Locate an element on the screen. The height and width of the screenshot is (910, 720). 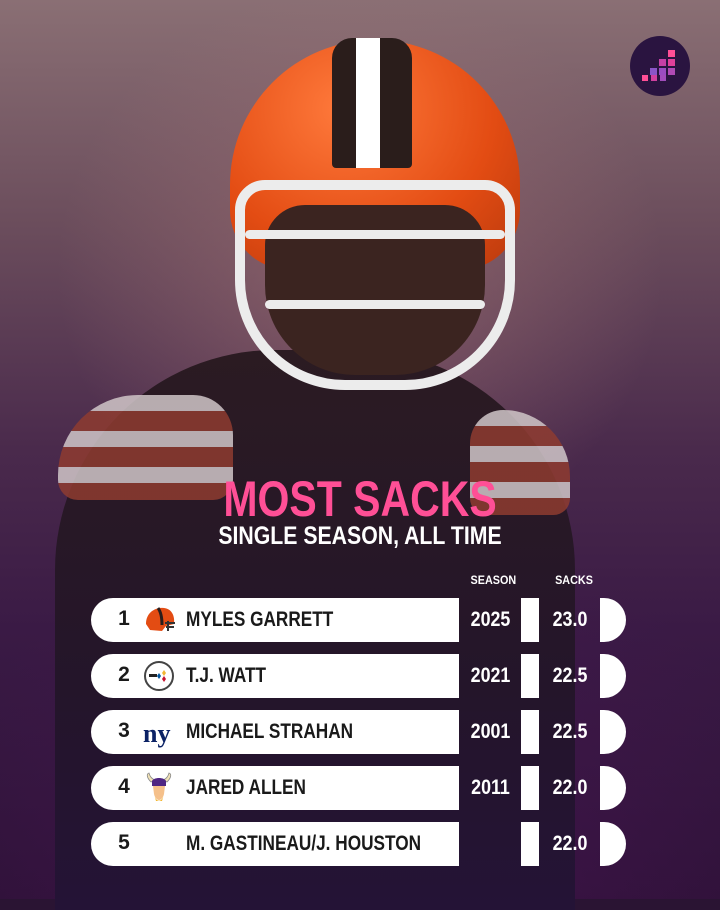
table-row: 5 M. GASTINEAU/J. HOUSTON 22.0 is located at coordinates (360, 844).